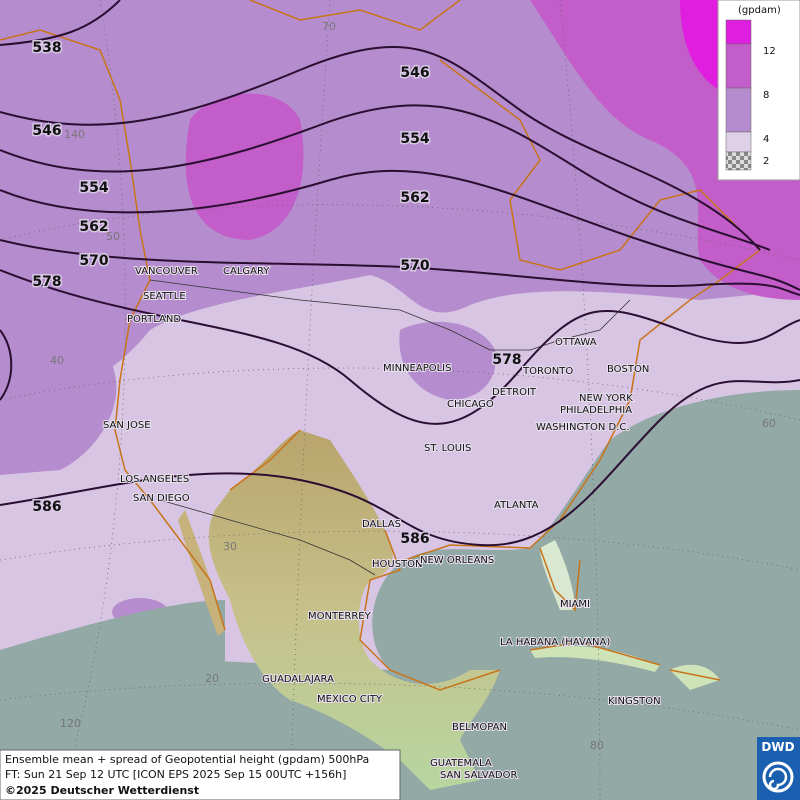 This screenshot has height=800, width=800. What do you see at coordinates (230, 546) in the screenshot?
I see `graticule-label: 30` at bounding box center [230, 546].